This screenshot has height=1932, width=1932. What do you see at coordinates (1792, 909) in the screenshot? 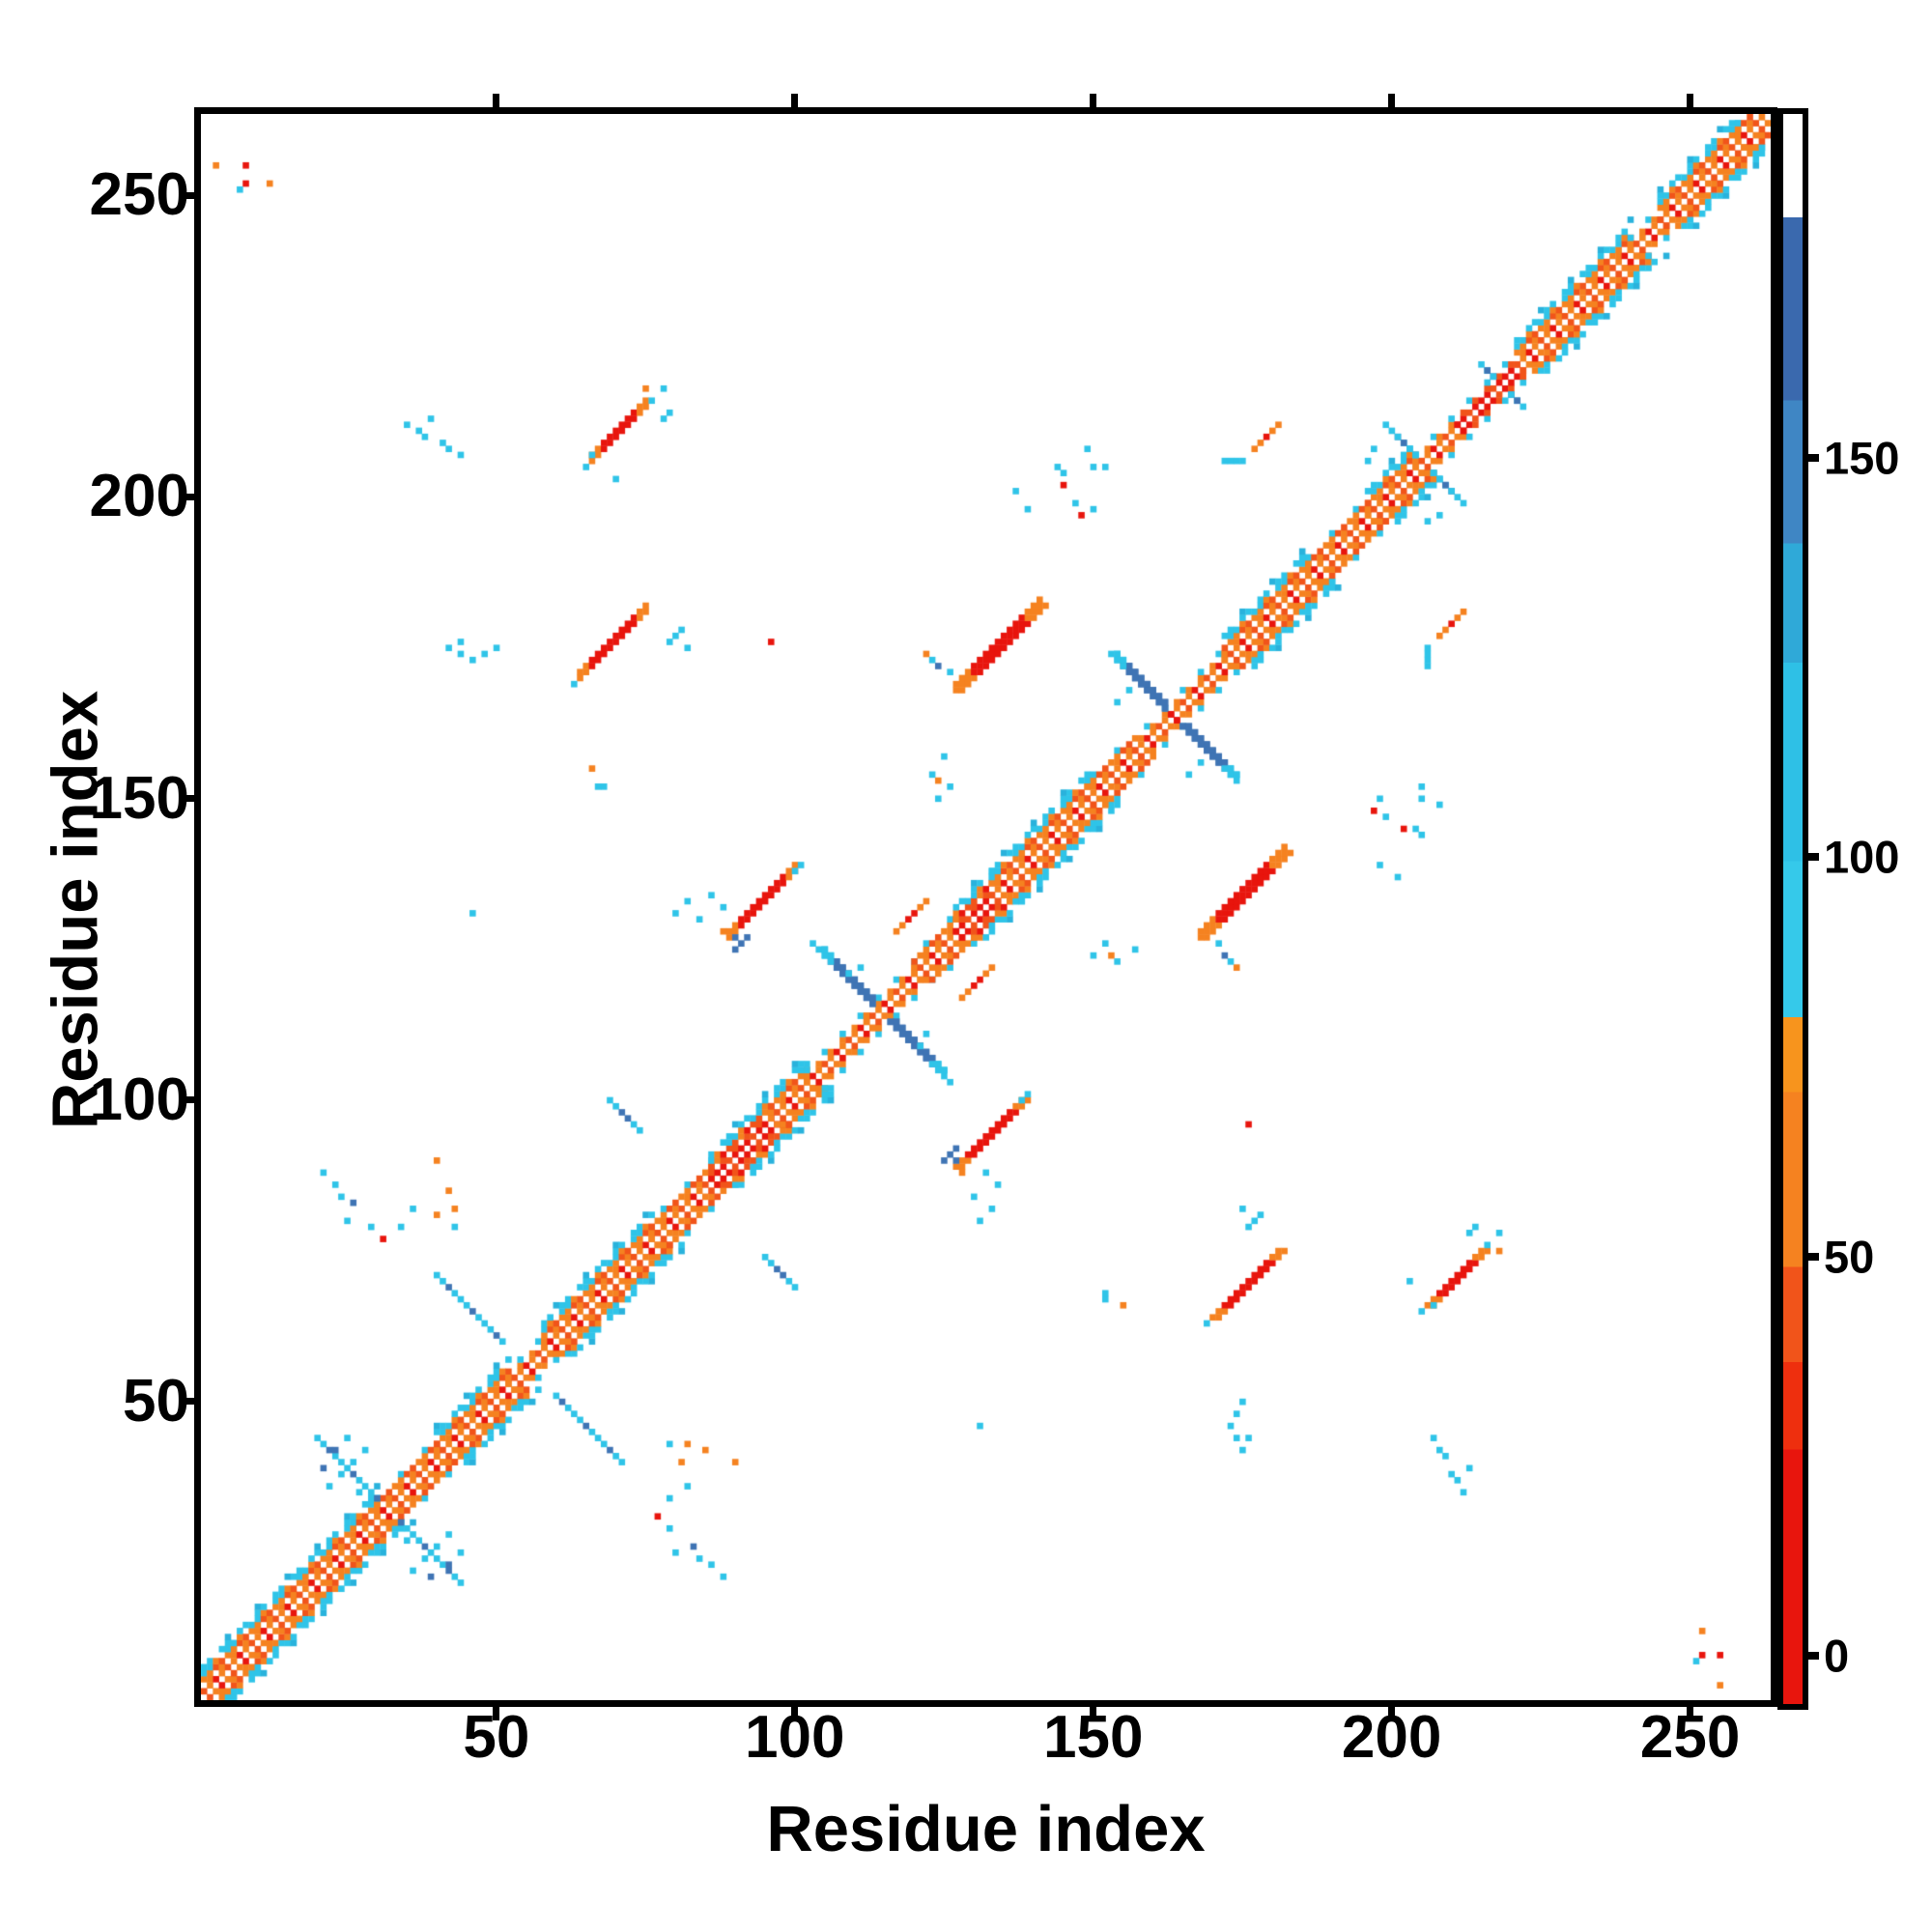
I see `colorbar` at bounding box center [1792, 909].